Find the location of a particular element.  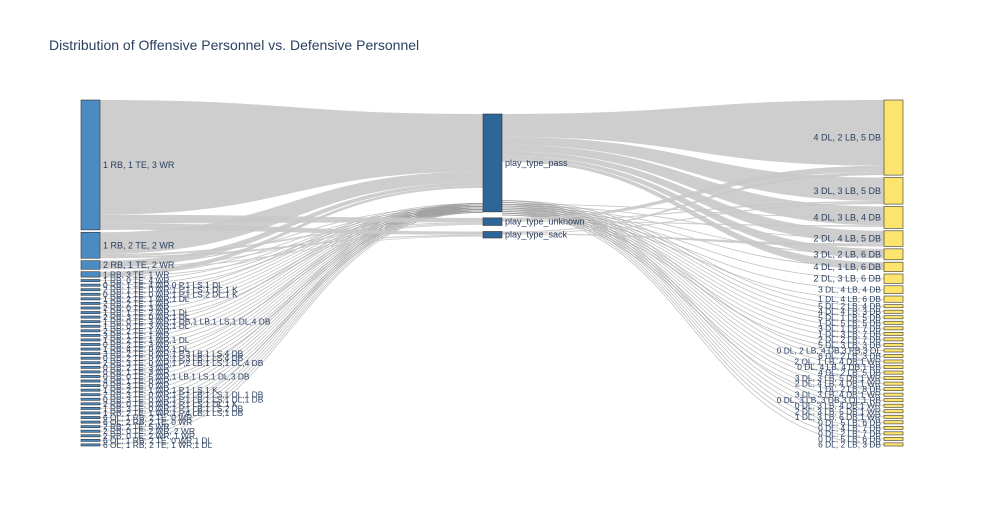

offense-node-label-31: 2 RB, 0 TE, 0 WR,1 P,1 LS,1 DL,1 K is located at coordinates (170, 404).